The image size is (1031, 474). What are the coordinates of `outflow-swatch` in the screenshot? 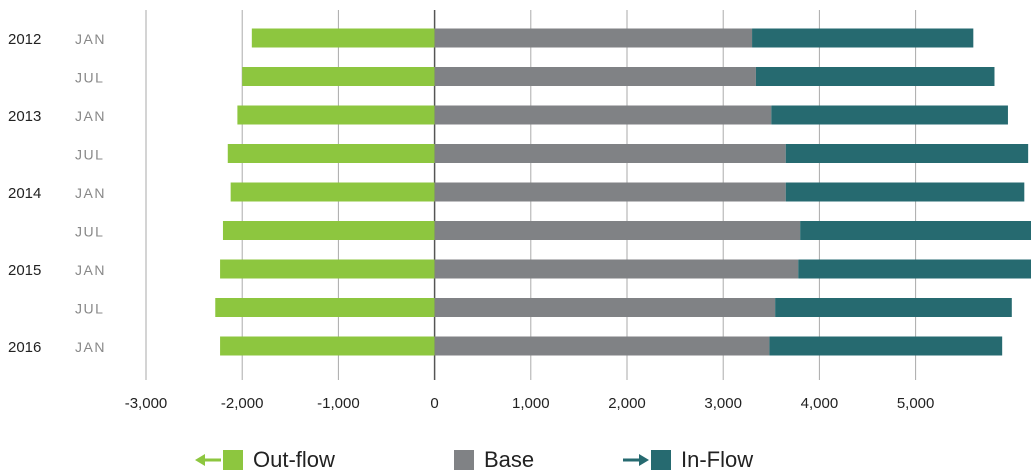 It's located at (233, 460).